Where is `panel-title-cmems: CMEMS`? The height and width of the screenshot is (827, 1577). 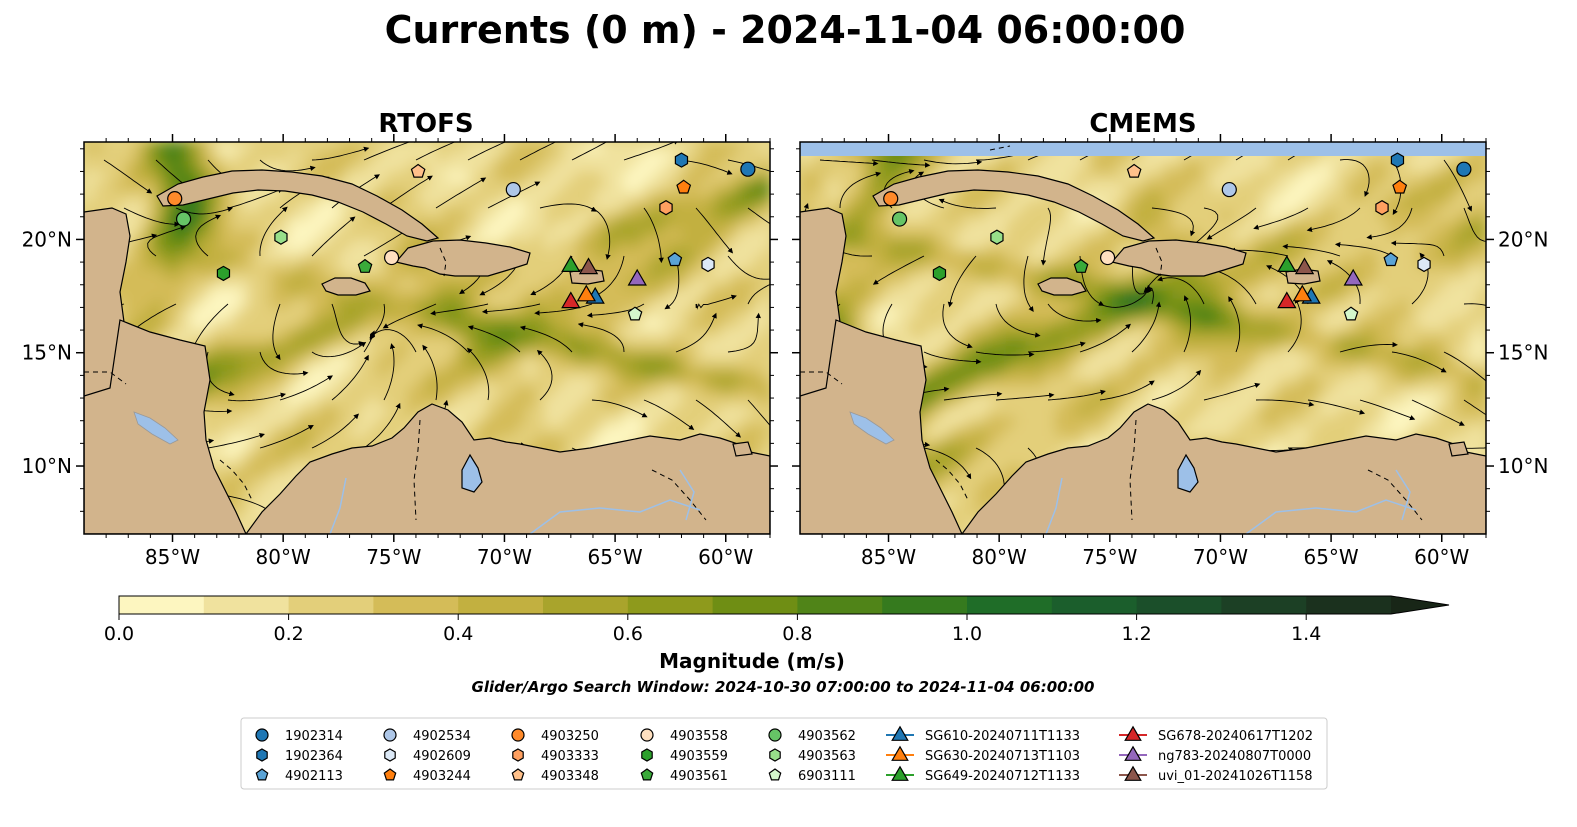
panel-title-cmems: CMEMS is located at coordinates (1142, 124).